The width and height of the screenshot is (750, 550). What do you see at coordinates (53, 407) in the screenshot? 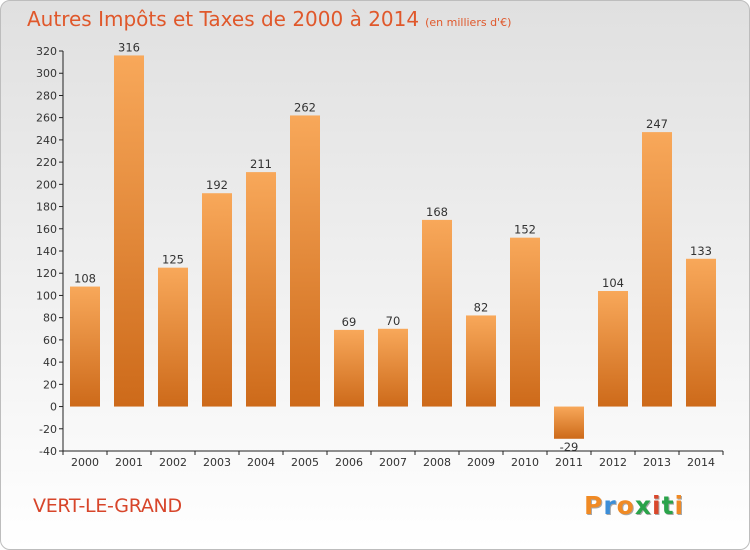
I see `y-tick-label: 0` at bounding box center [53, 407].